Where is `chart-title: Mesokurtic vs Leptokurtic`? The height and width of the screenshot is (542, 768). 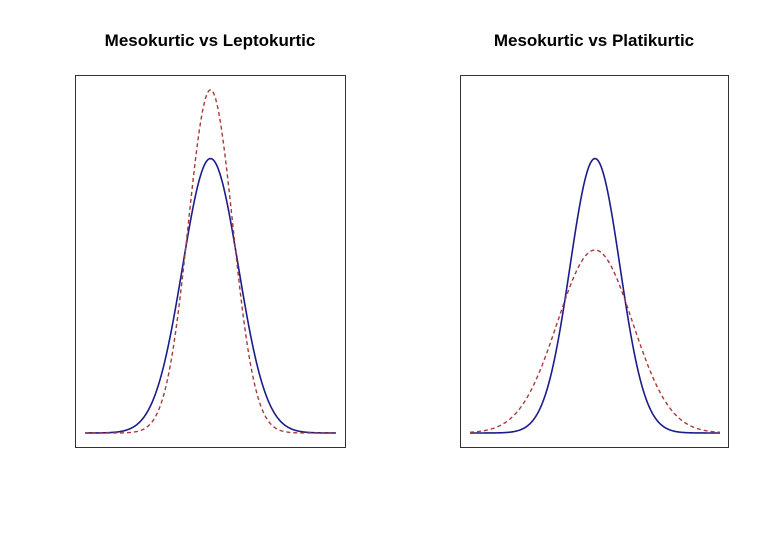 chart-title: Mesokurtic vs Leptokurtic is located at coordinates (210, 40).